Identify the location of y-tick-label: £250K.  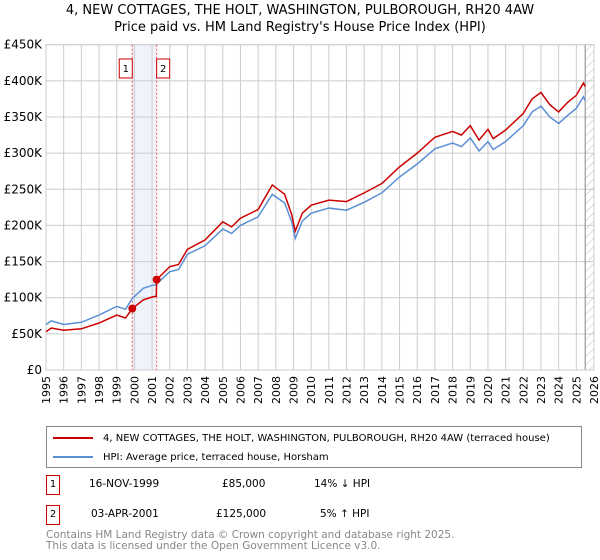
(24, 189).